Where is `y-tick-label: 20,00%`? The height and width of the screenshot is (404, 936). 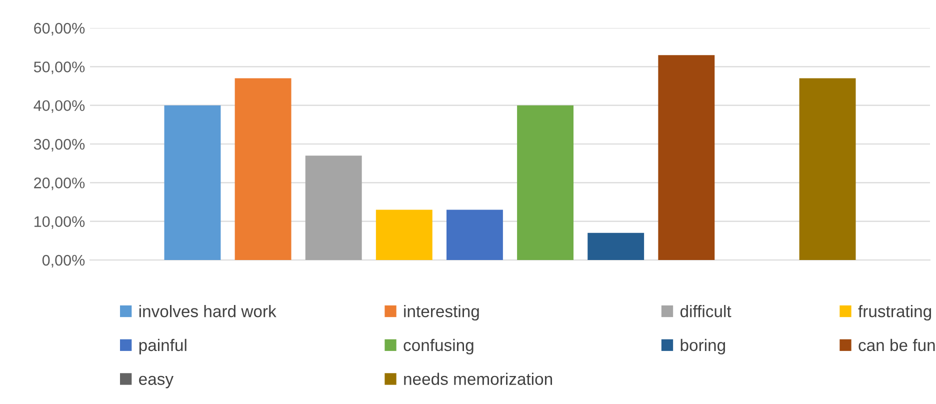 y-tick-label: 20,00% is located at coordinates (59, 184).